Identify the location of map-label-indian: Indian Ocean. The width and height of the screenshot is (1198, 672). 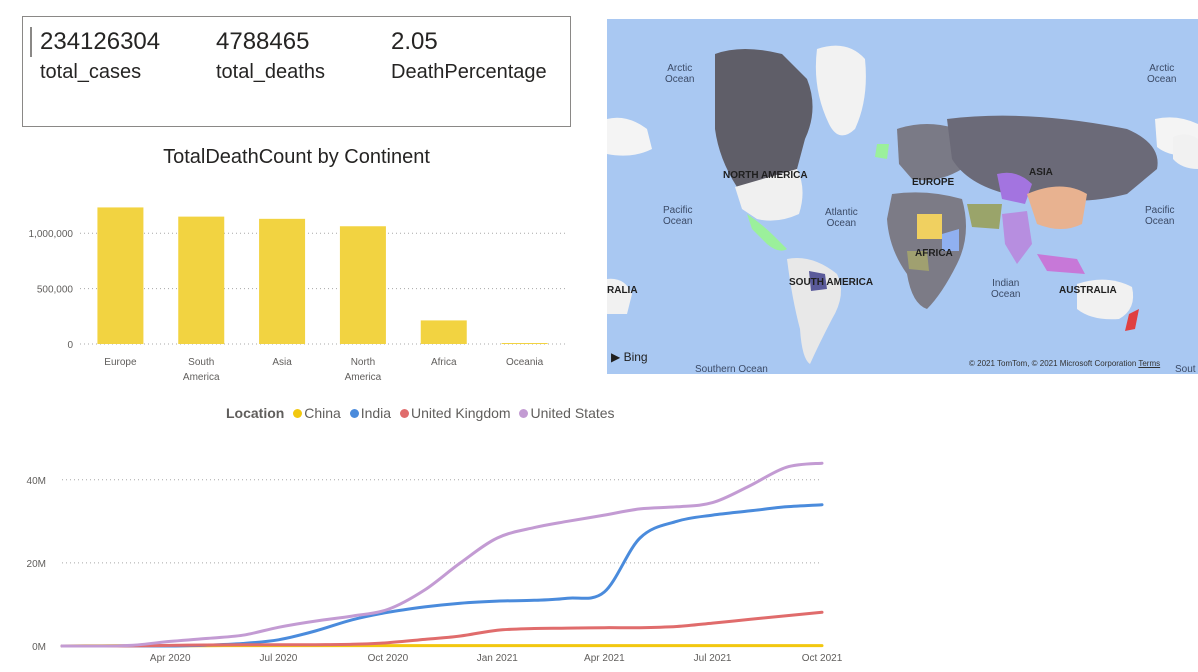
(1006, 289).